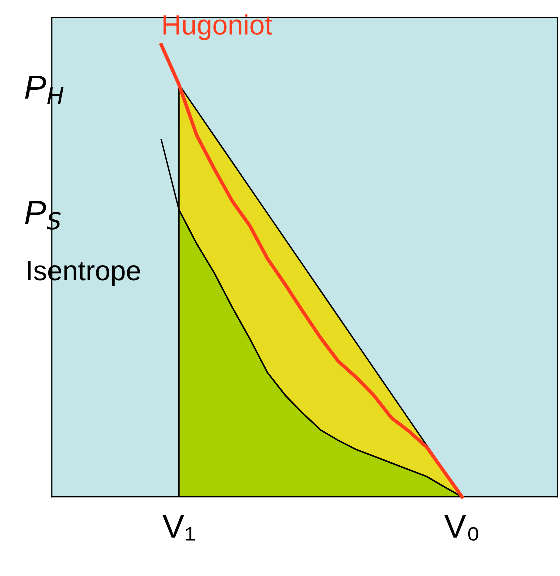  Describe the element at coordinates (179, 527) in the screenshot. I see `x-tick-label: V₁` at that location.